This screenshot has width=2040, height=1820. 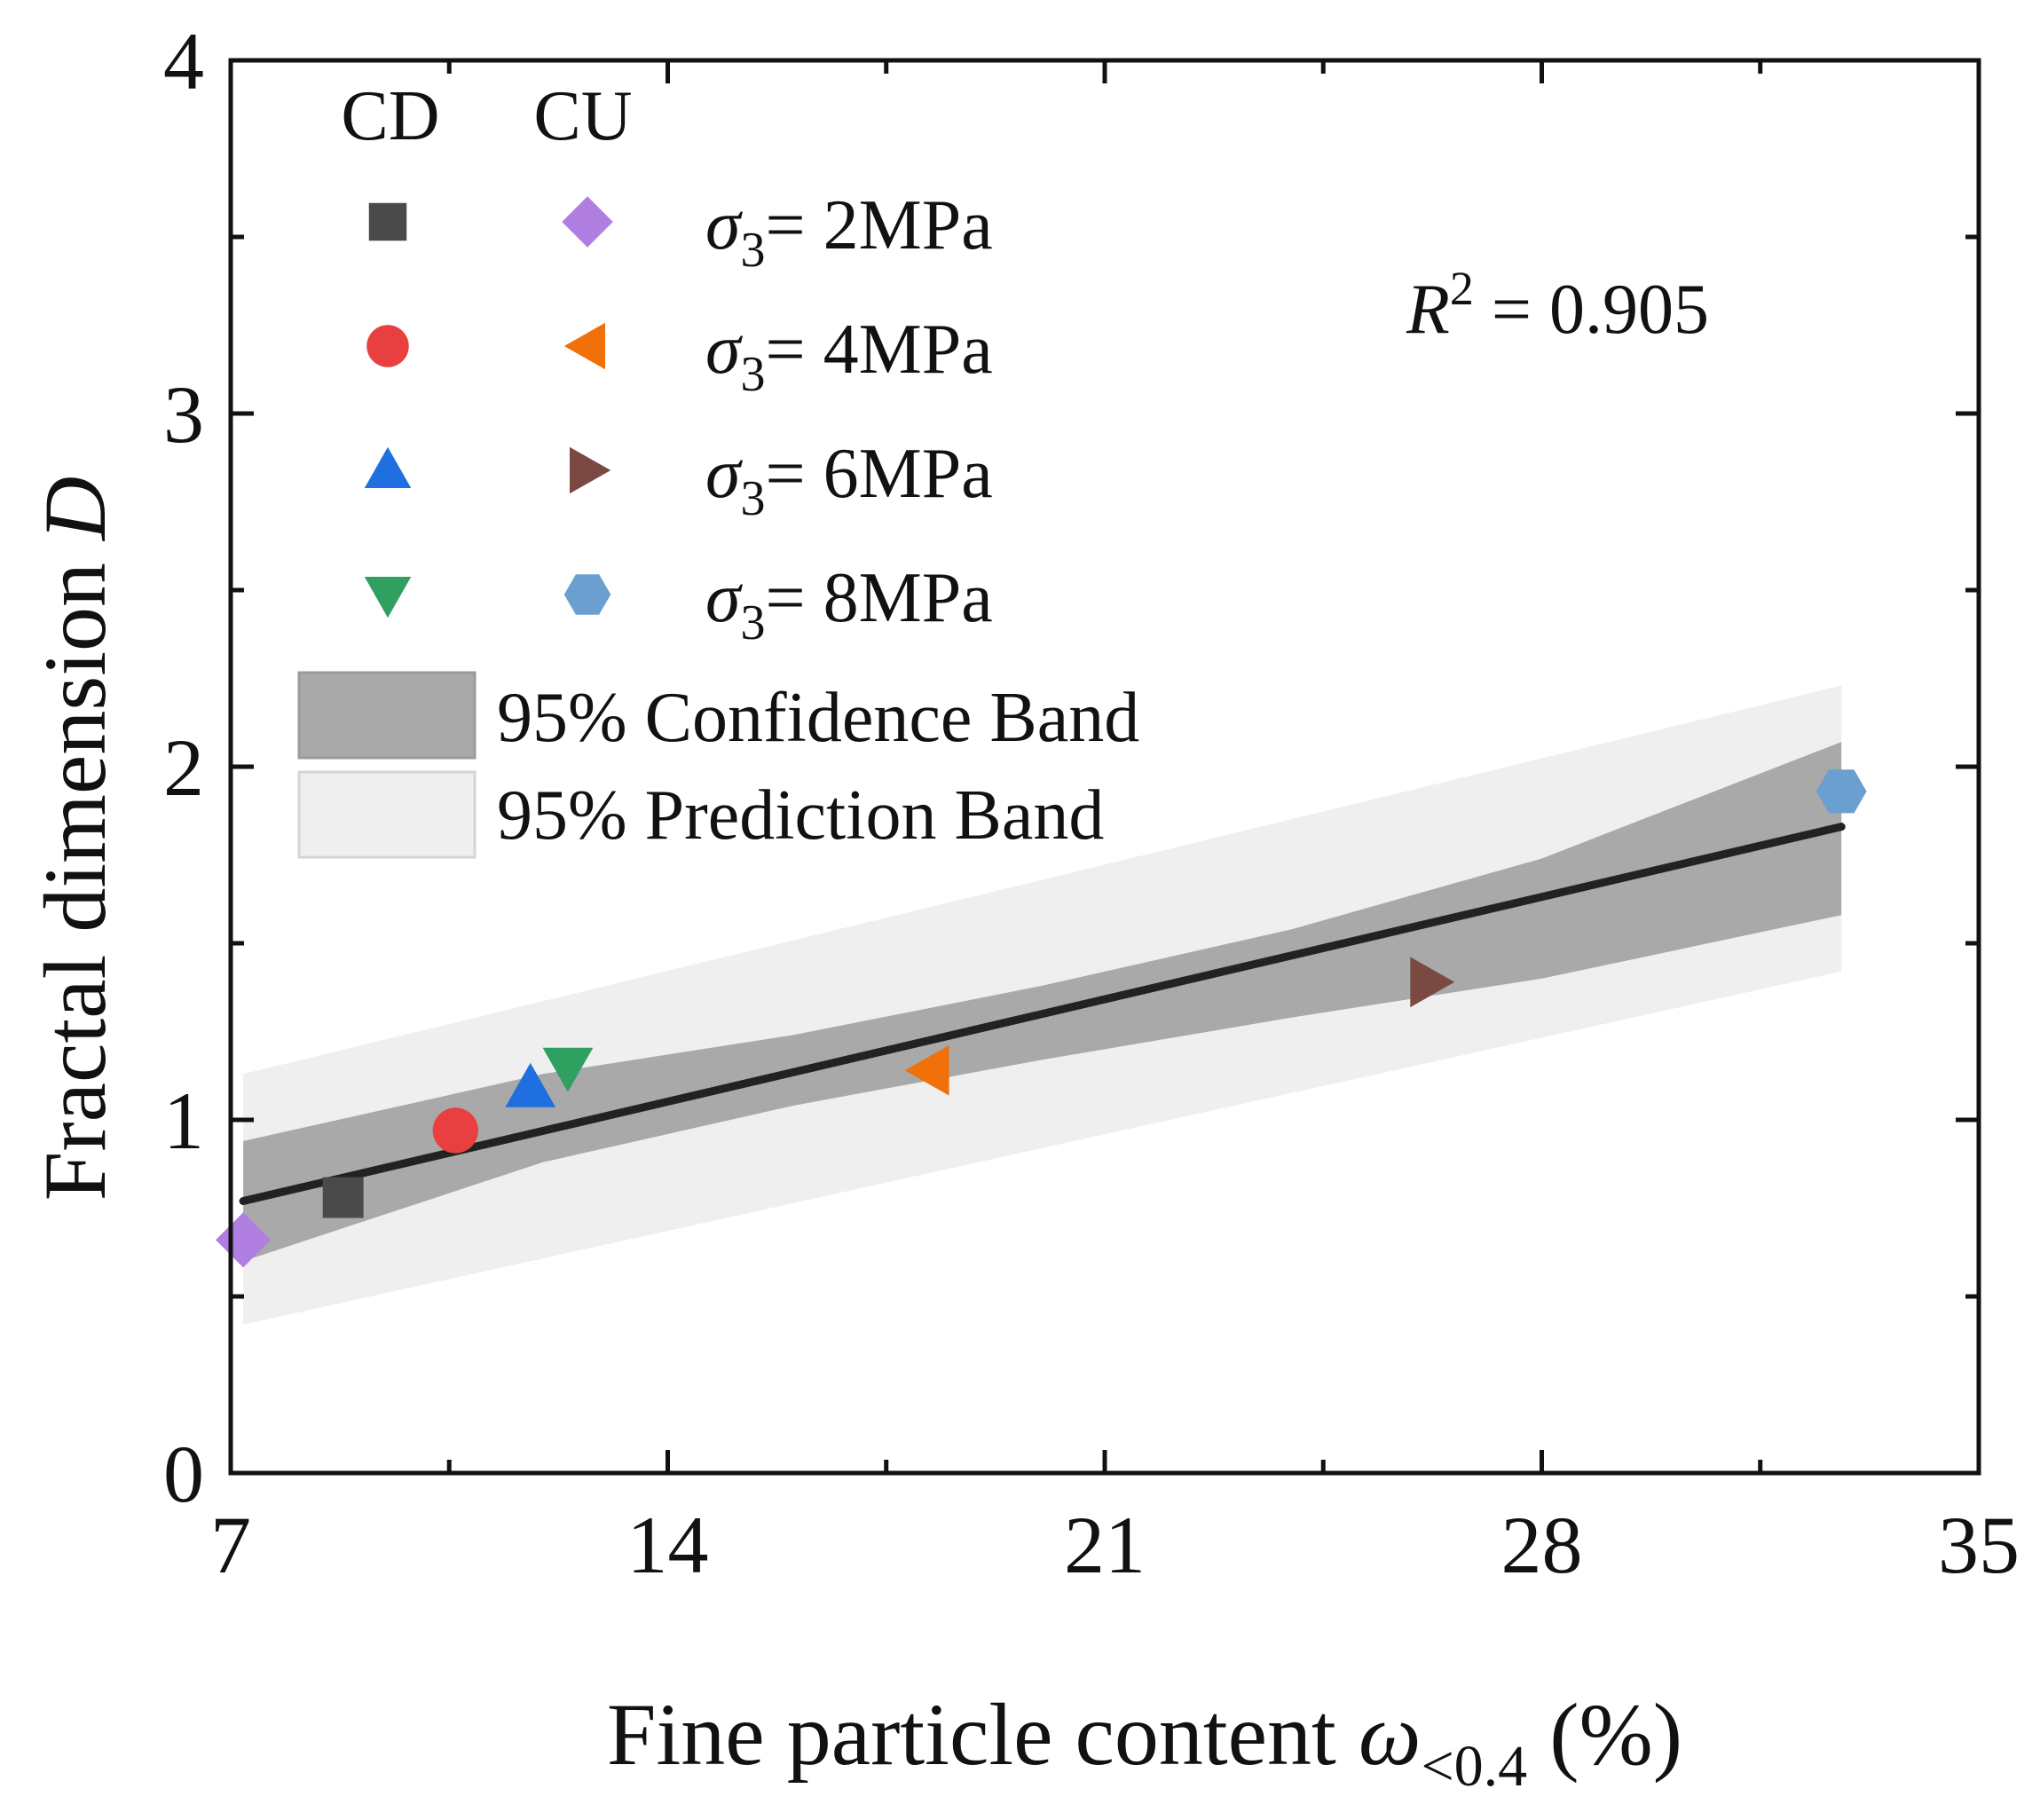 I want to click on legend-confidence-swatch, so click(x=387, y=715).